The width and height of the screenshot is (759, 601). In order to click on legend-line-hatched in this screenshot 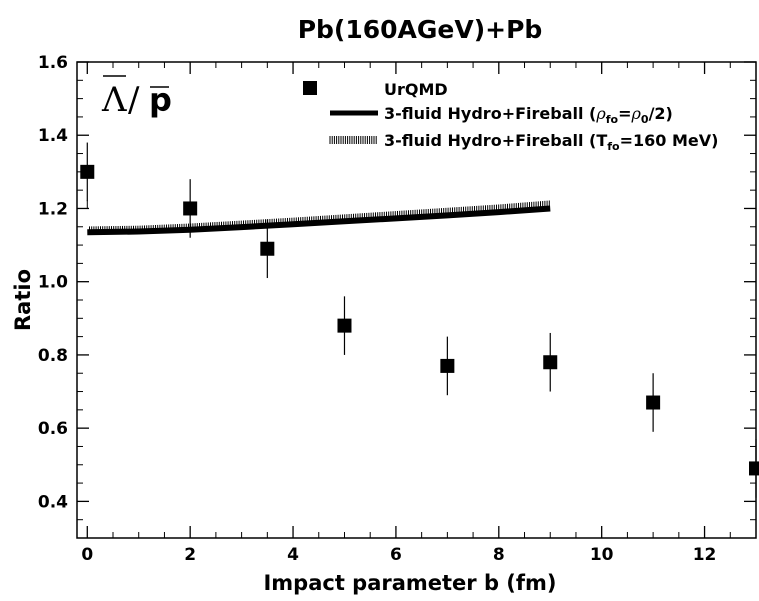, I will do `click(353, 140)`.